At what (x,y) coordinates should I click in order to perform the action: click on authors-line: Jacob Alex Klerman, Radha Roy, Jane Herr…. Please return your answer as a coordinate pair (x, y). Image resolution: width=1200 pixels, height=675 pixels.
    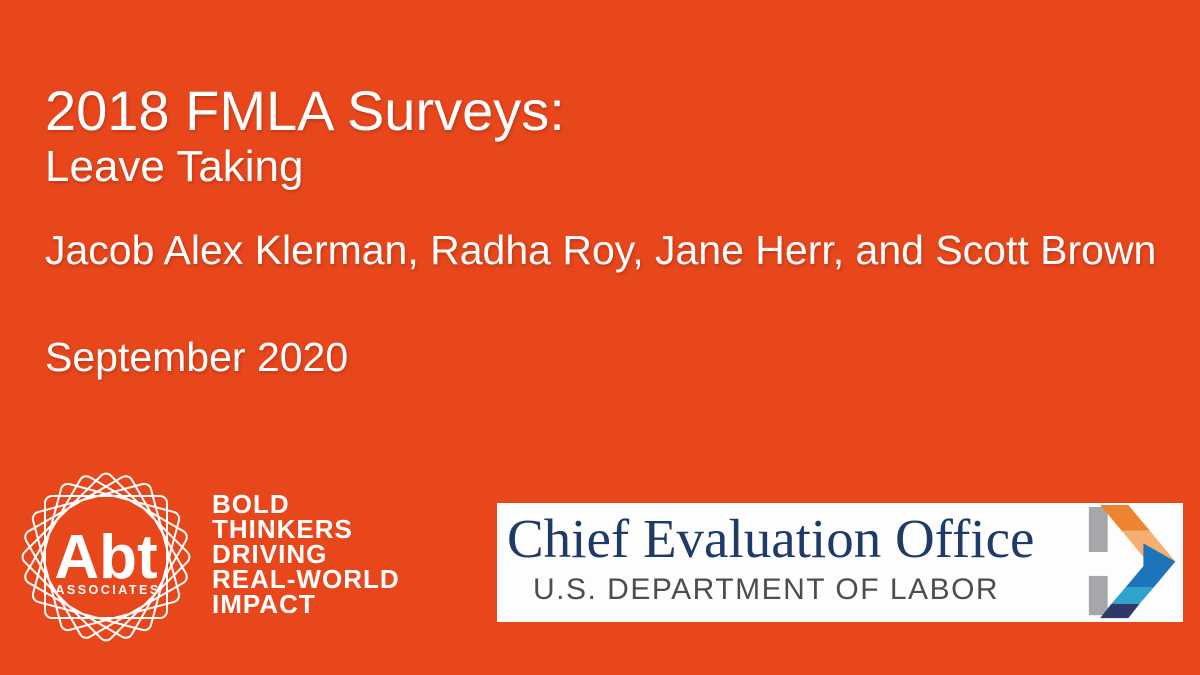
    Looking at the image, I should click on (601, 250).